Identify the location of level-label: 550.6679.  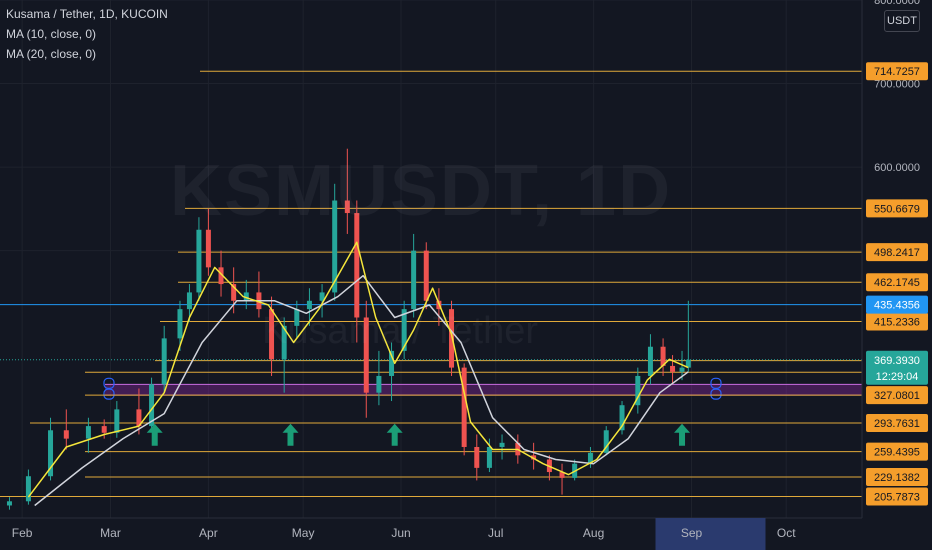
(897, 209).